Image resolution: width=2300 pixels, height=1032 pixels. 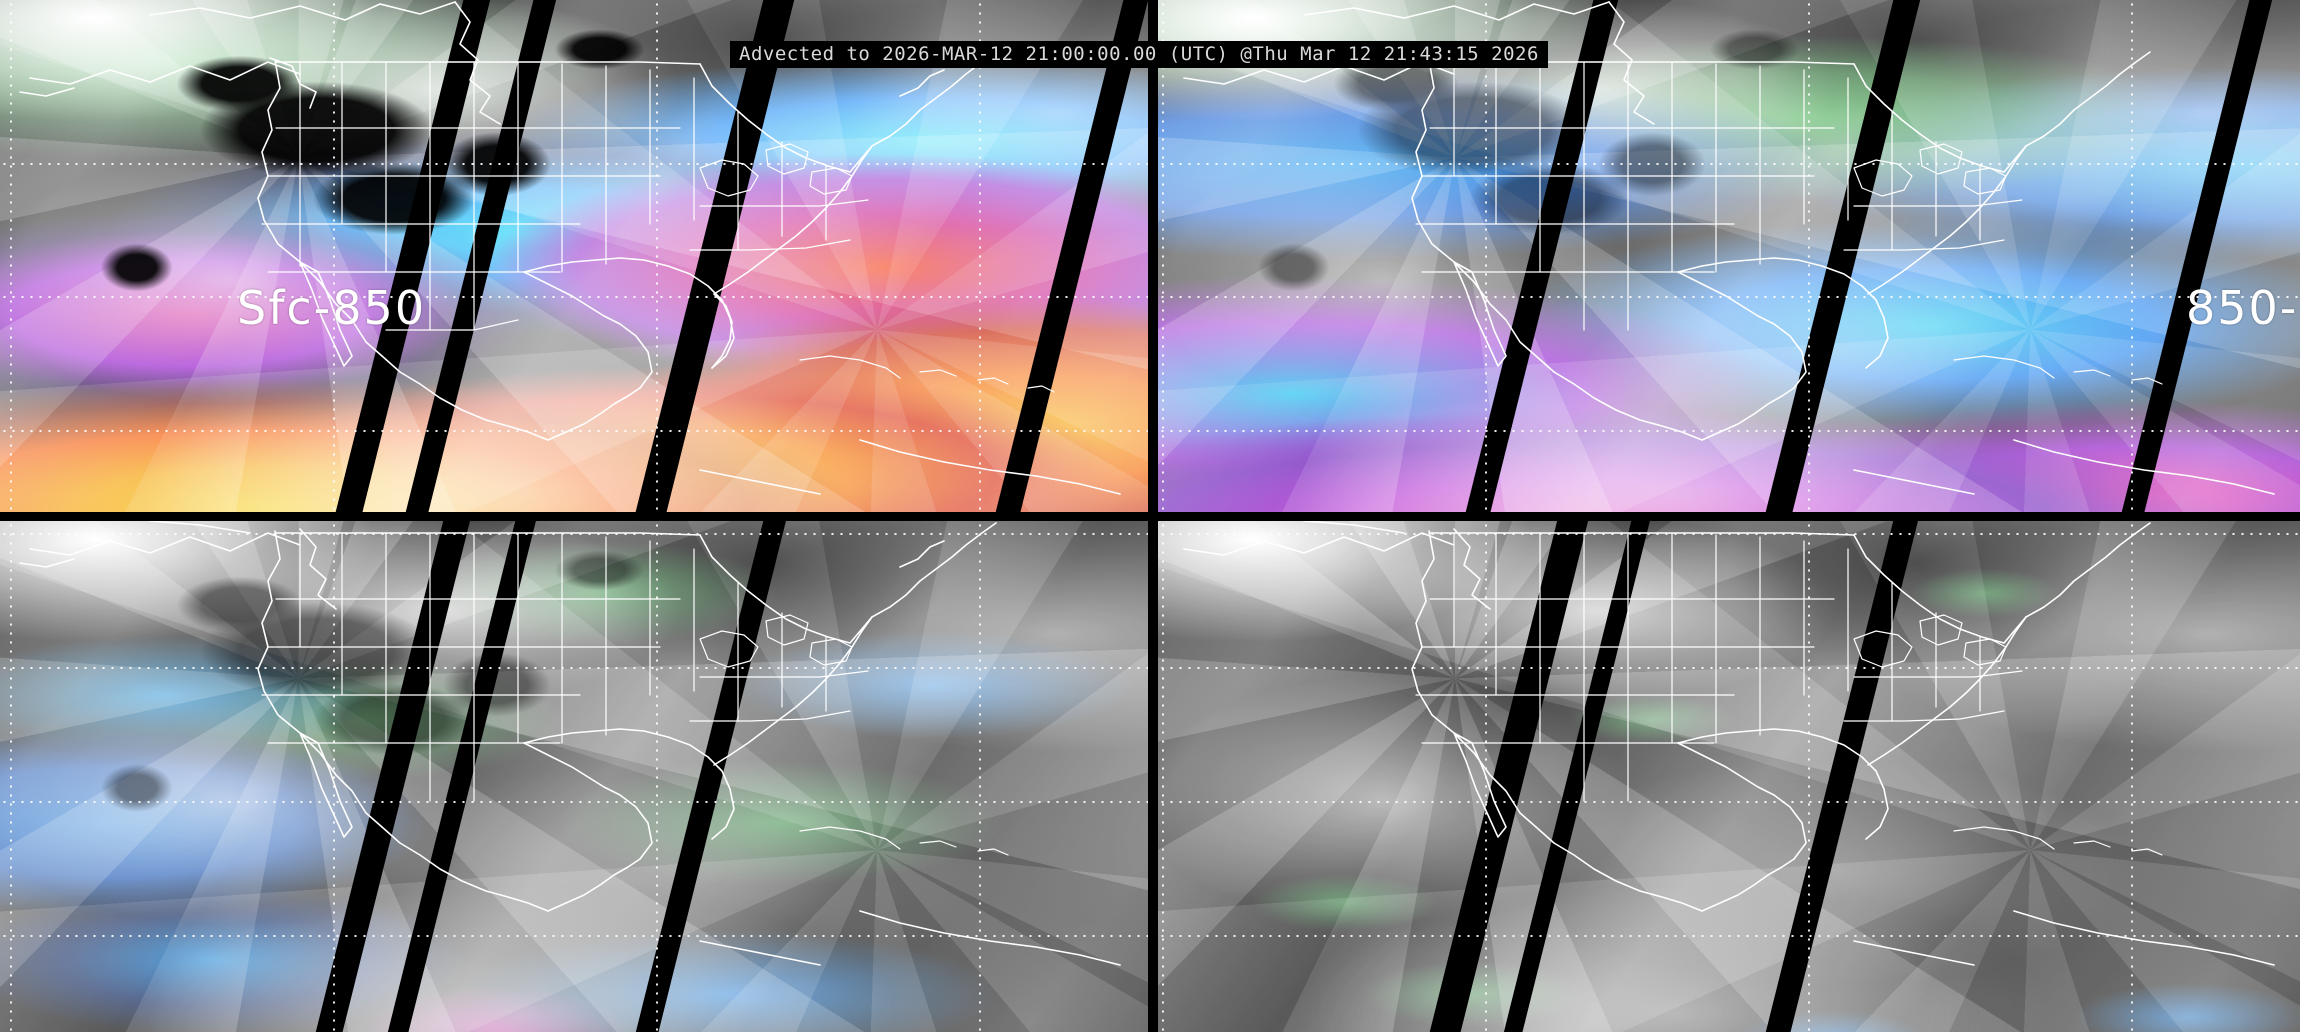 I want to click on panel-divider-horizontal, so click(x=1150, y=516).